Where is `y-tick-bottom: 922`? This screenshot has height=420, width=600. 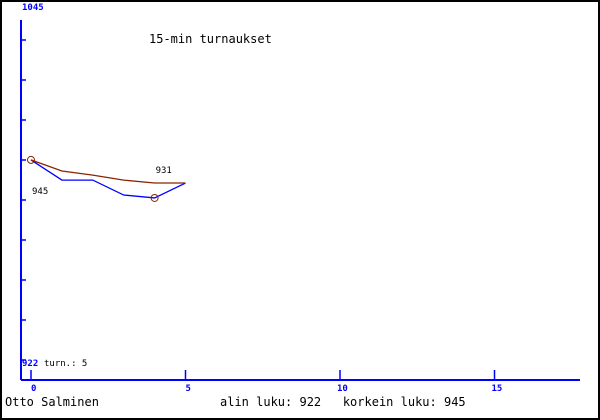 y-tick-bottom: 922 is located at coordinates (30, 364).